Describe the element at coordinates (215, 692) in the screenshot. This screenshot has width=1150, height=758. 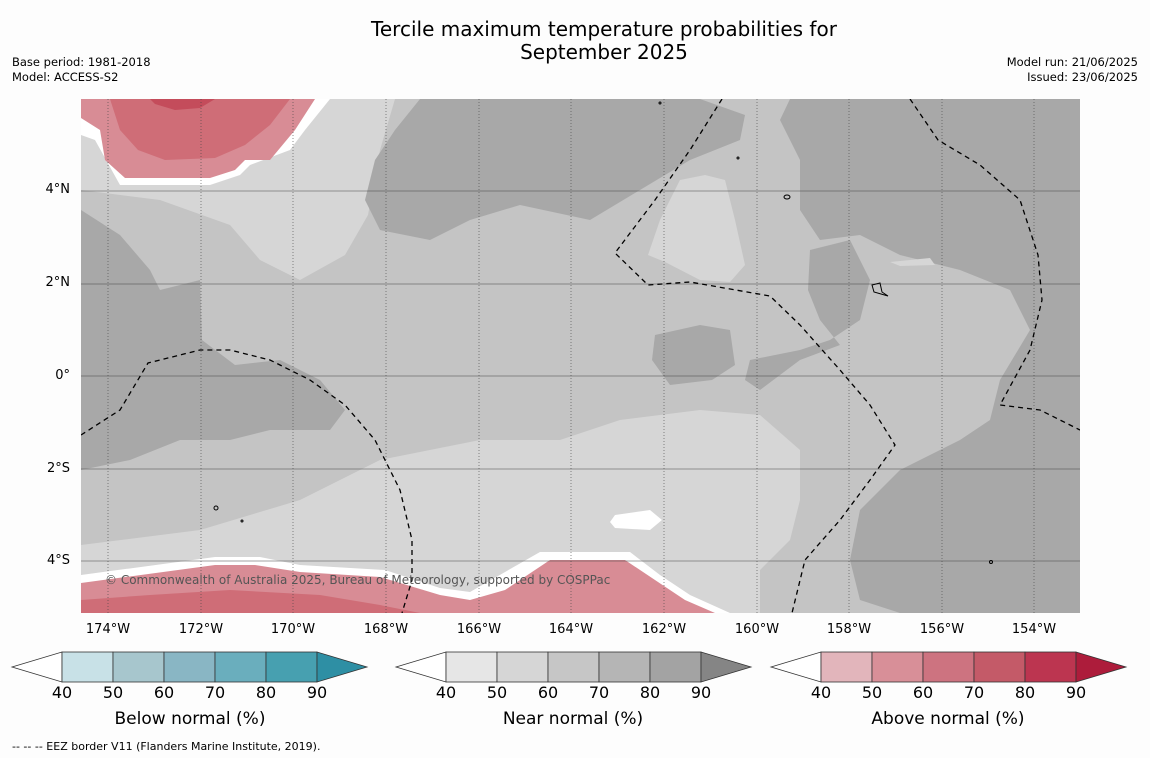
I see `colorbar-below-tick-70: 70` at that location.